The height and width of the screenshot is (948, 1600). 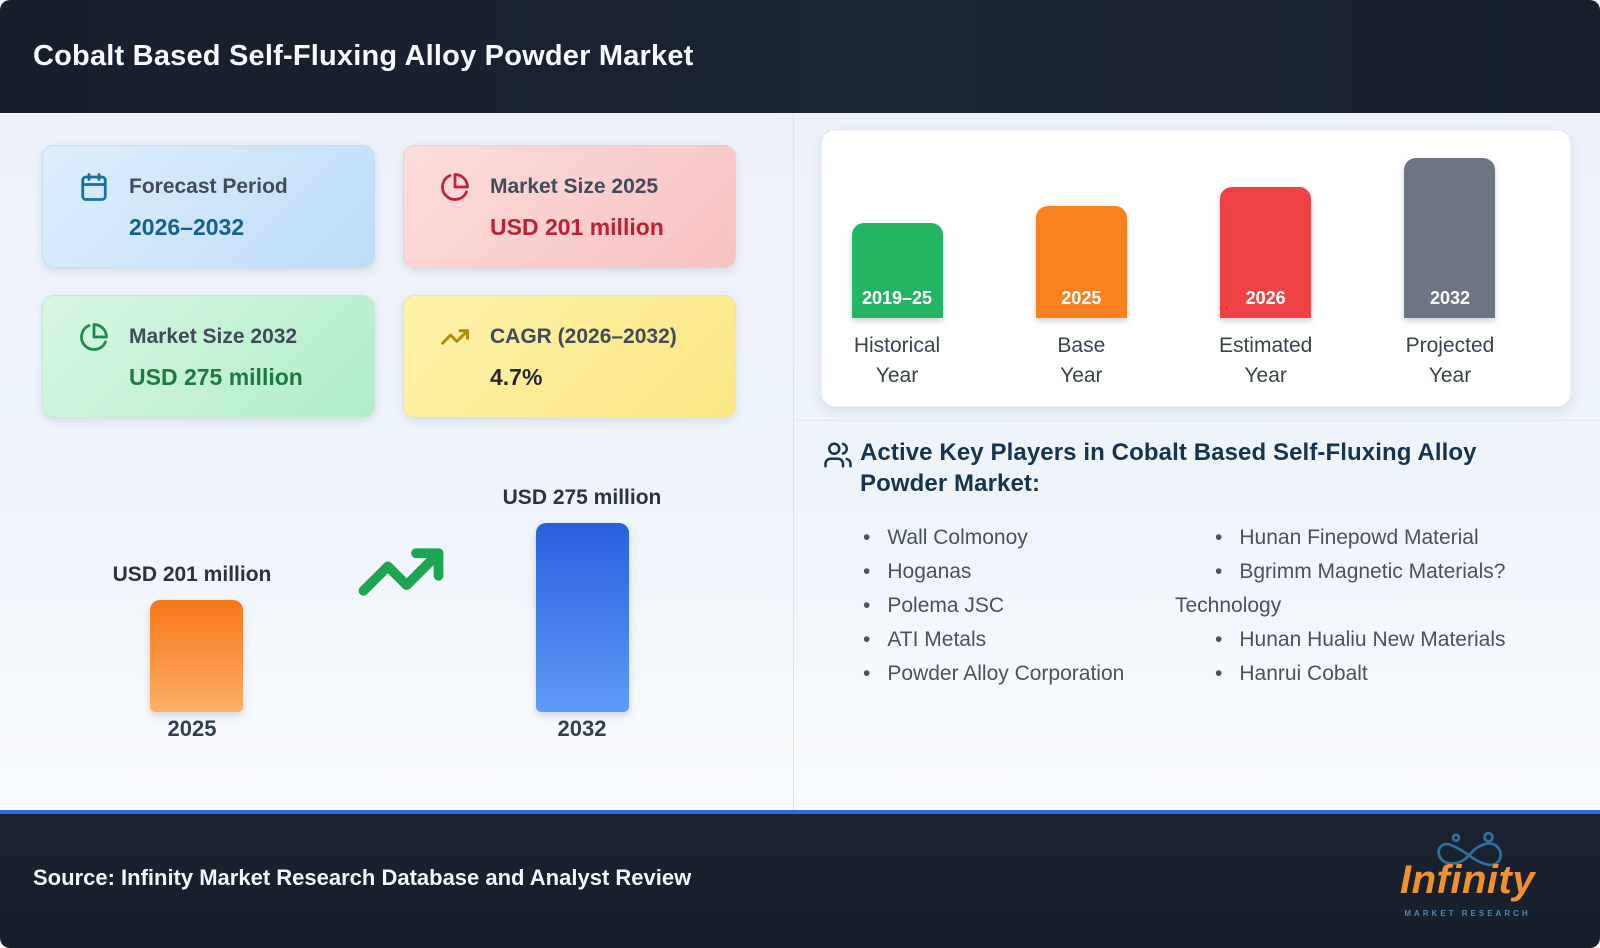 I want to click on stat-card-value: USD 201 million, so click(x=577, y=227).